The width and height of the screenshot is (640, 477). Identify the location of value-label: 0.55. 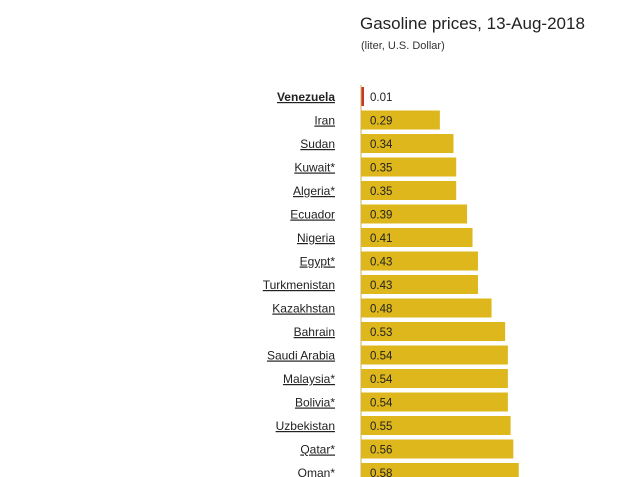
(381, 427).